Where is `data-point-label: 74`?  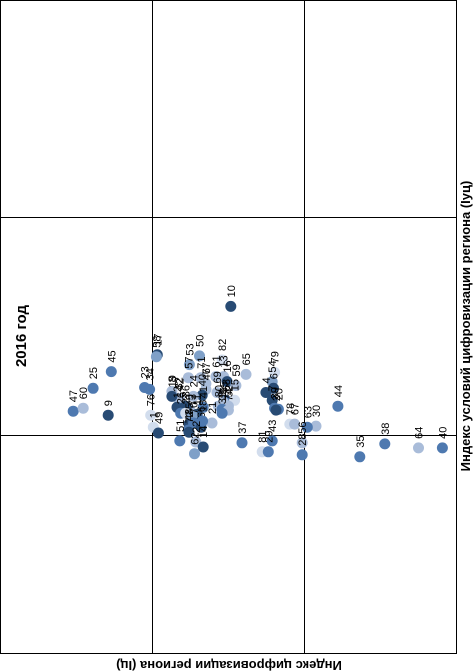 data-point-label: 74 is located at coordinates (229, 395).